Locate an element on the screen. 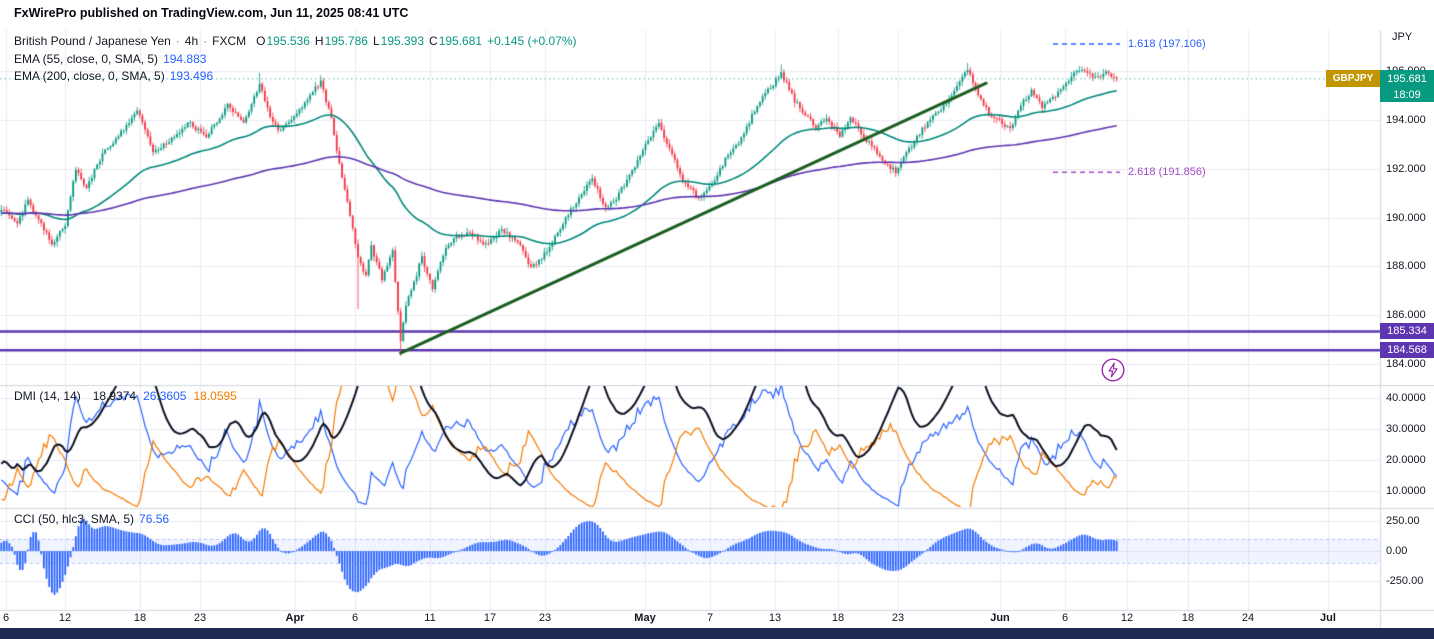 This screenshot has width=1434, height=639. lightning-icon is located at coordinates (1113, 372).